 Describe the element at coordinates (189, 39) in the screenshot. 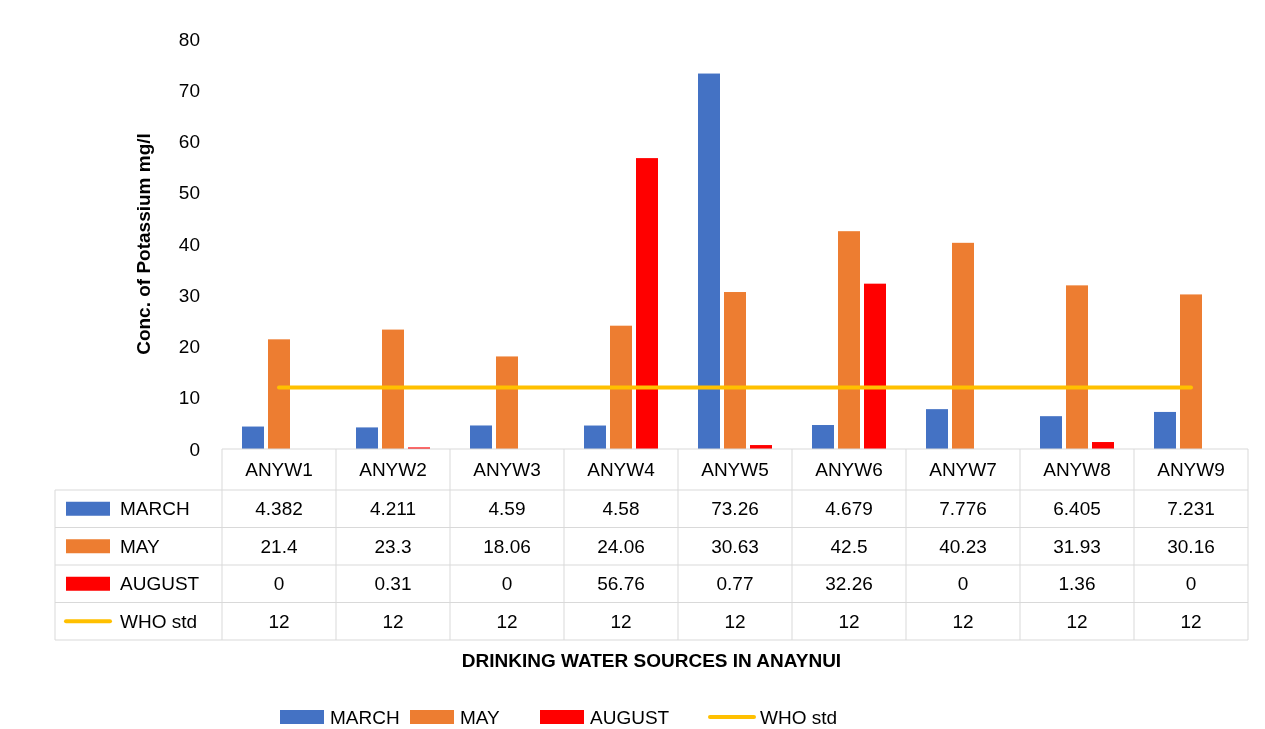

I see `y-tick-label: 80` at that location.